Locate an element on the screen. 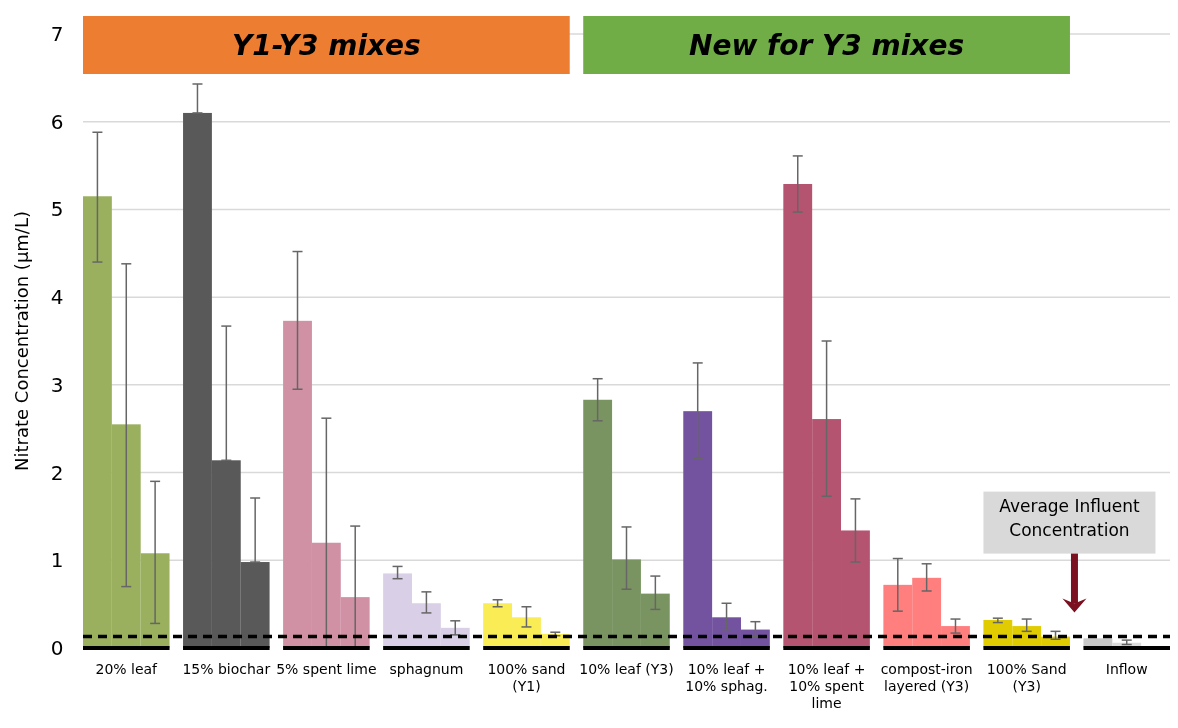 This screenshot has width=1178, height=728. band-label: New for Y3 mixes is located at coordinates (827, 45).